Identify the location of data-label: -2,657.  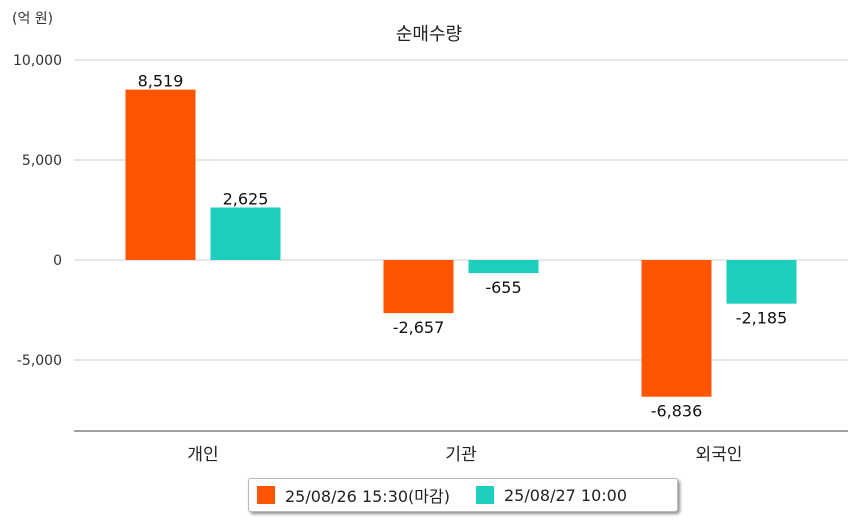
(419, 327).